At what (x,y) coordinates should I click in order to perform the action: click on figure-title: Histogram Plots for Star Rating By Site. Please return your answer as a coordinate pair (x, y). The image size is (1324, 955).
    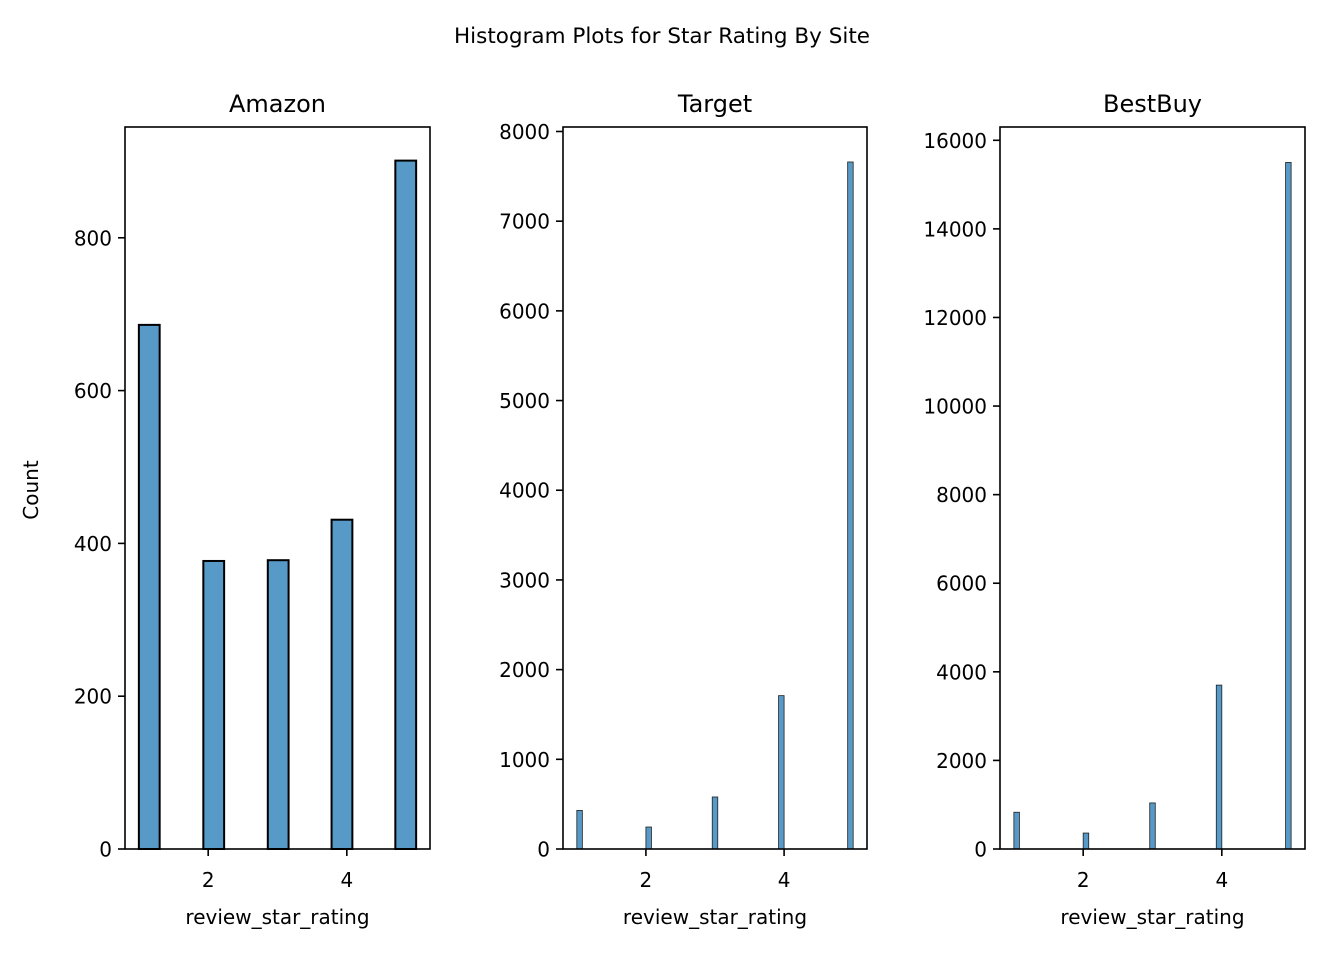
    Looking at the image, I should click on (662, 36).